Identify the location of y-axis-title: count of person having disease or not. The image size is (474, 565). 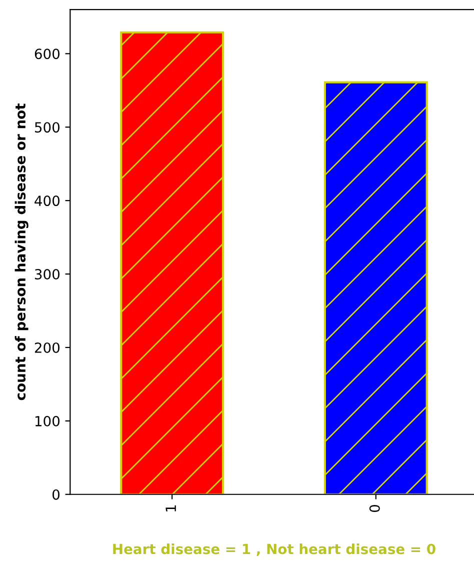
(21, 252).